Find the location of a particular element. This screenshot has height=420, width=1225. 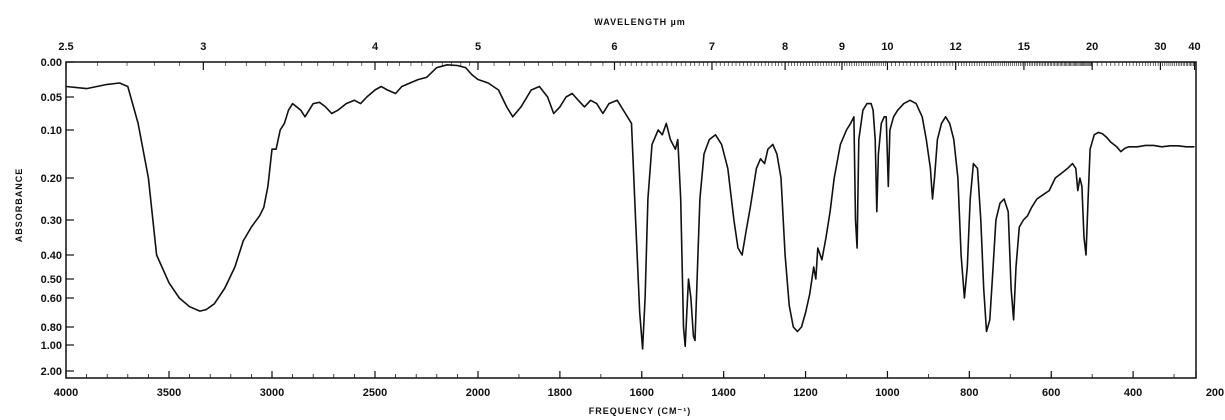

left-tick-label: 0.80 is located at coordinates (51, 328).